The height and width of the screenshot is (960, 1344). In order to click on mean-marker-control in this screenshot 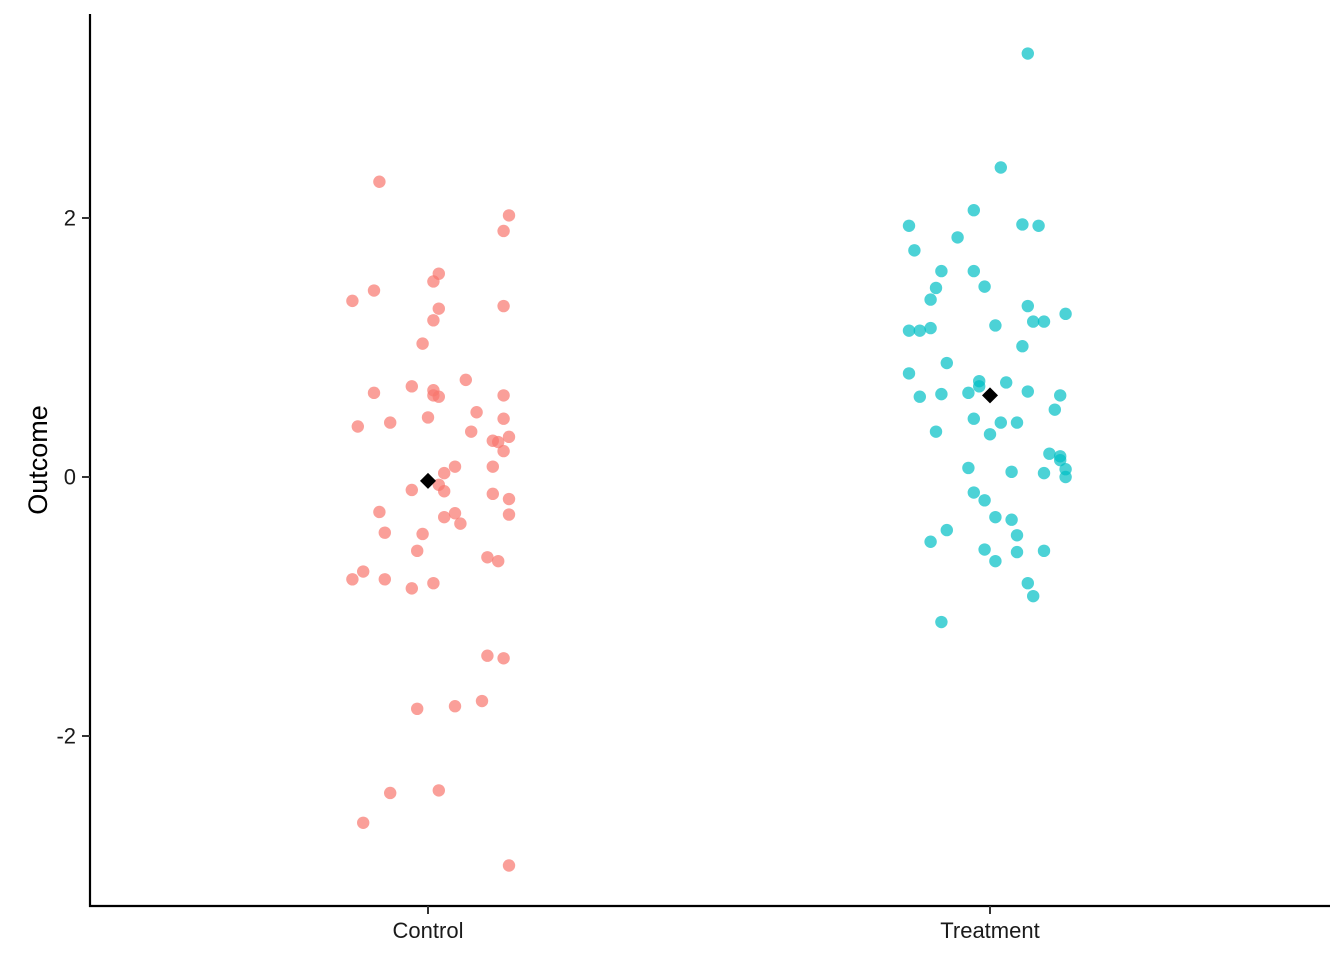, I will do `click(428, 480)`.